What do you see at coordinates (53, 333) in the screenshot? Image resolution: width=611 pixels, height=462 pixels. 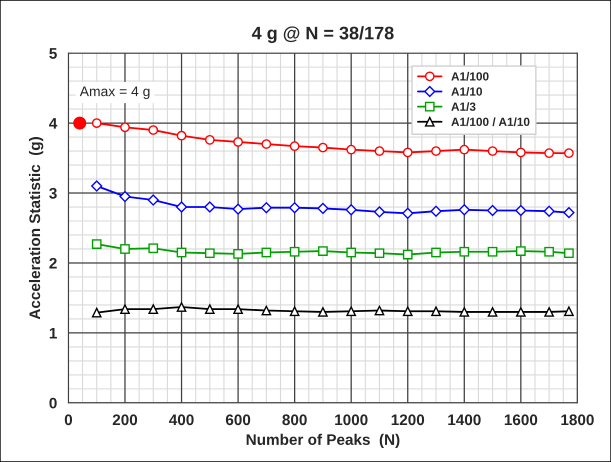 I see `y-tick-label: 1` at bounding box center [53, 333].